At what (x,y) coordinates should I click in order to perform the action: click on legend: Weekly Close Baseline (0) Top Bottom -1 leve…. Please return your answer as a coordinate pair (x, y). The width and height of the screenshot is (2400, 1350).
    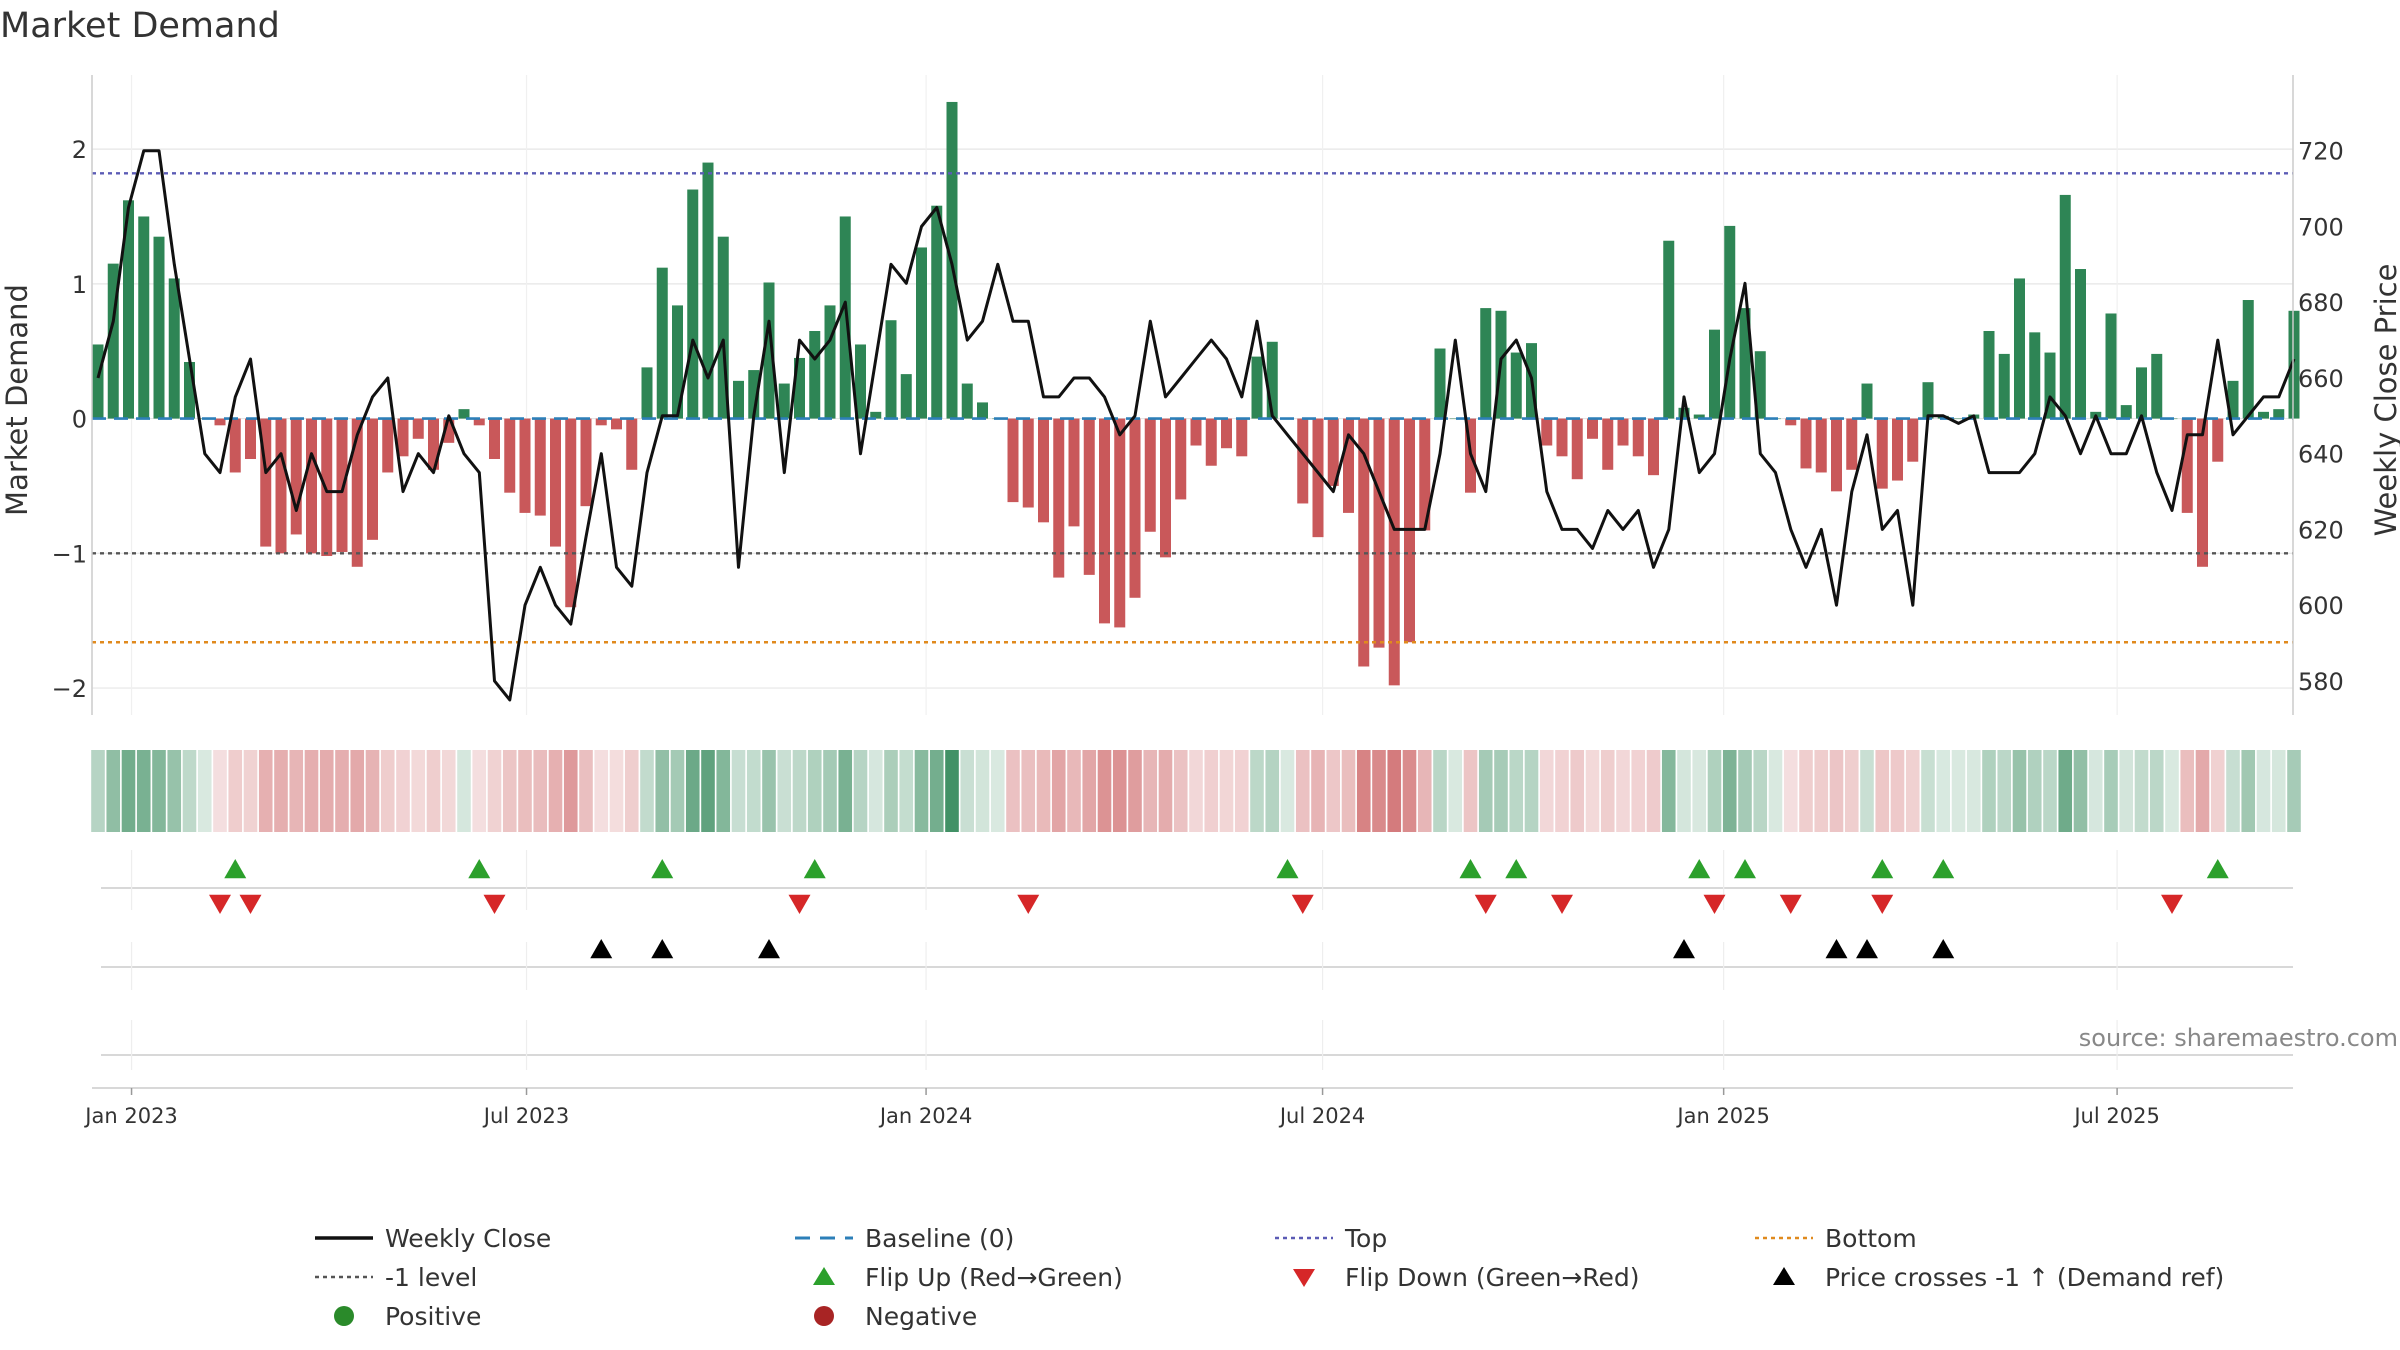
    Looking at the image, I should click on (1269, 1277).